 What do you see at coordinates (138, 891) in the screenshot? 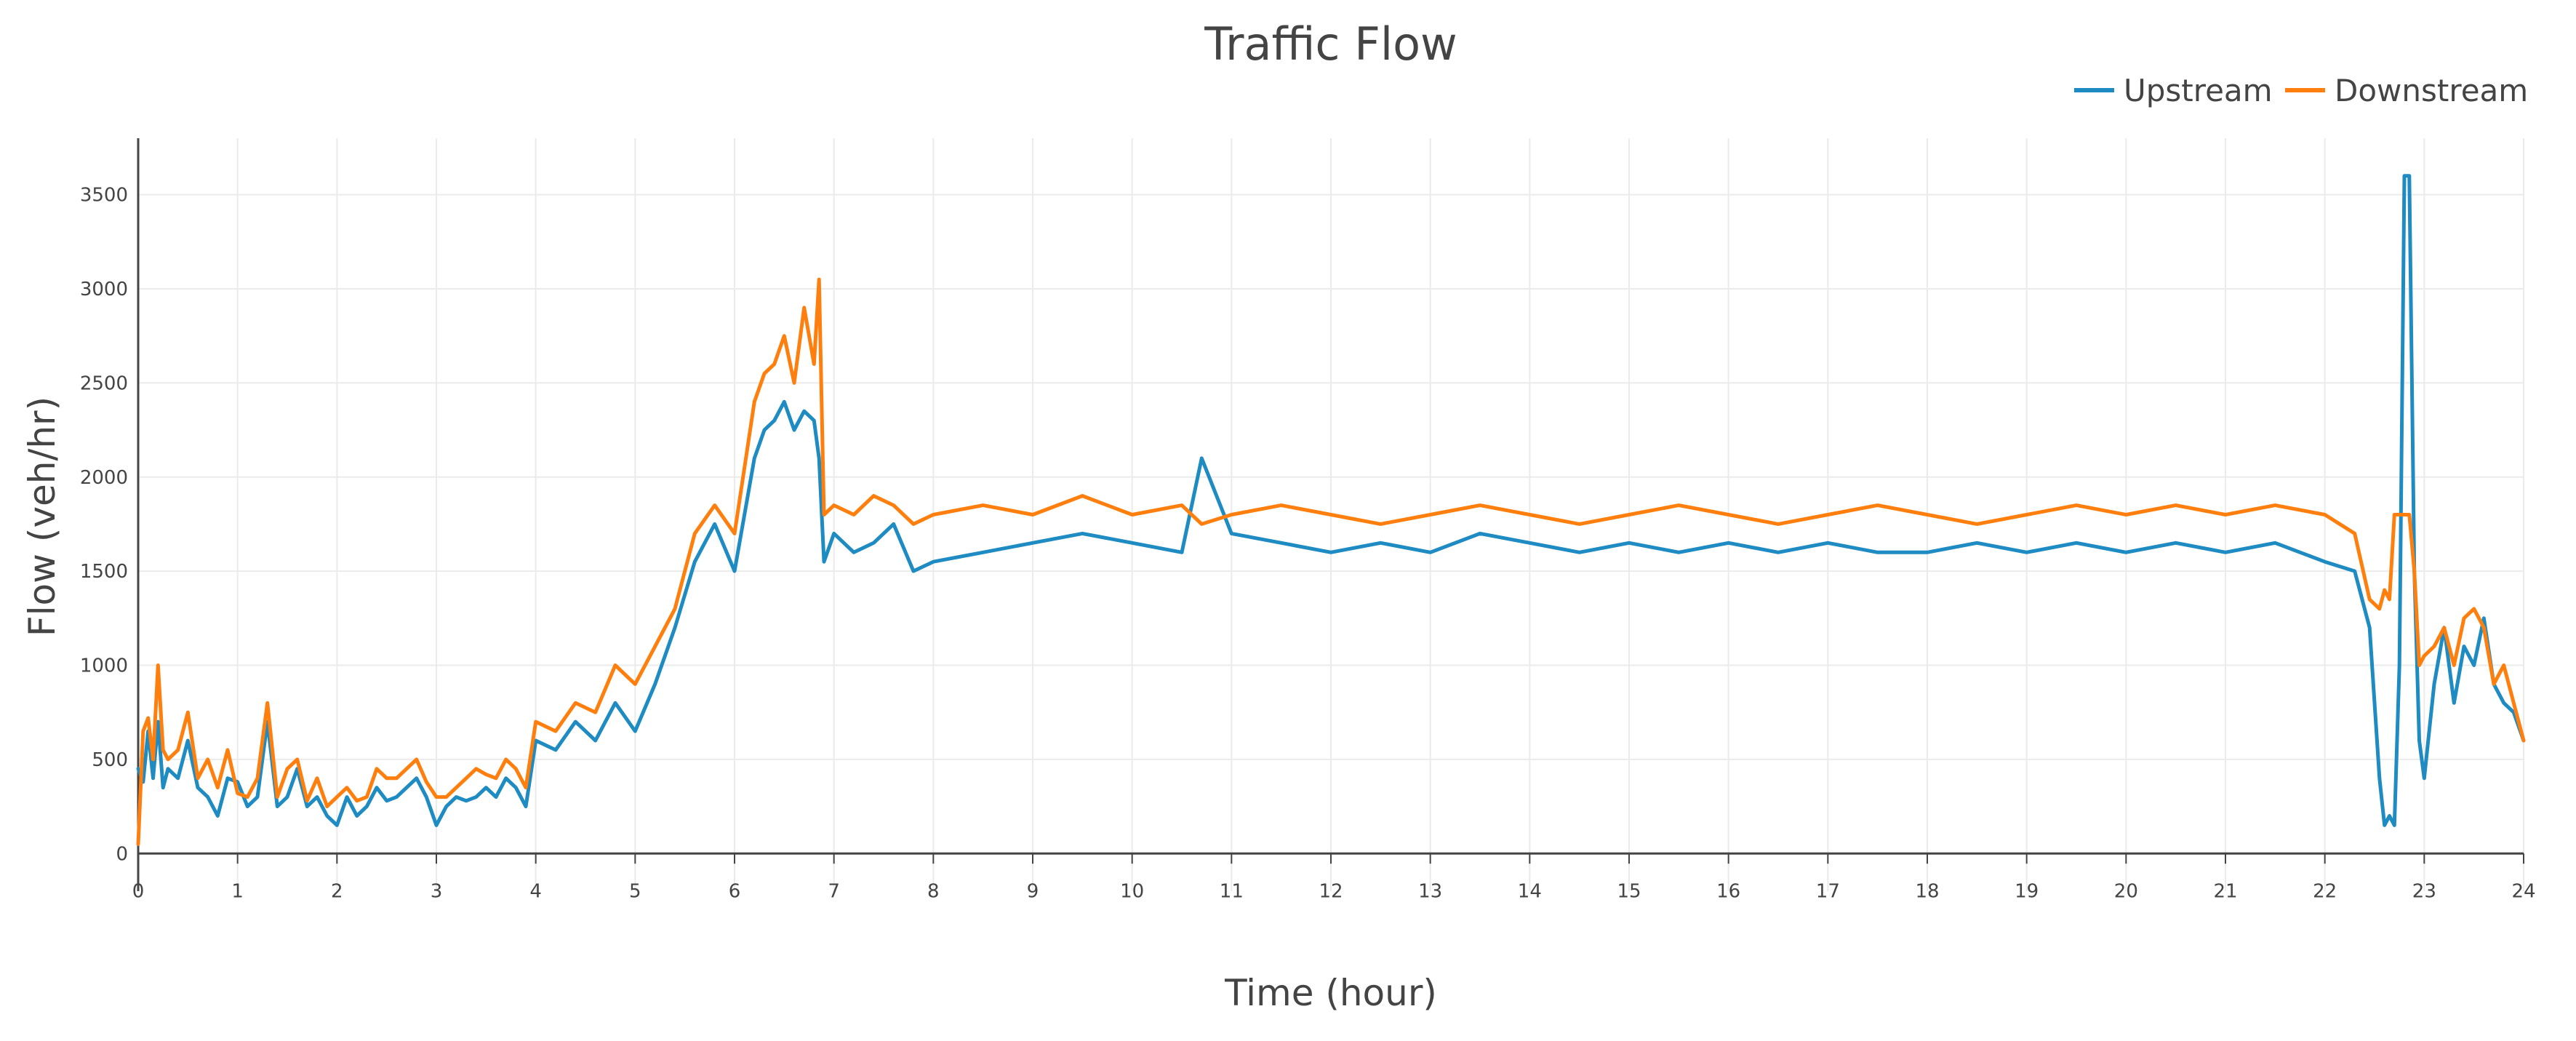
I see `x-tick-label: 0` at bounding box center [138, 891].